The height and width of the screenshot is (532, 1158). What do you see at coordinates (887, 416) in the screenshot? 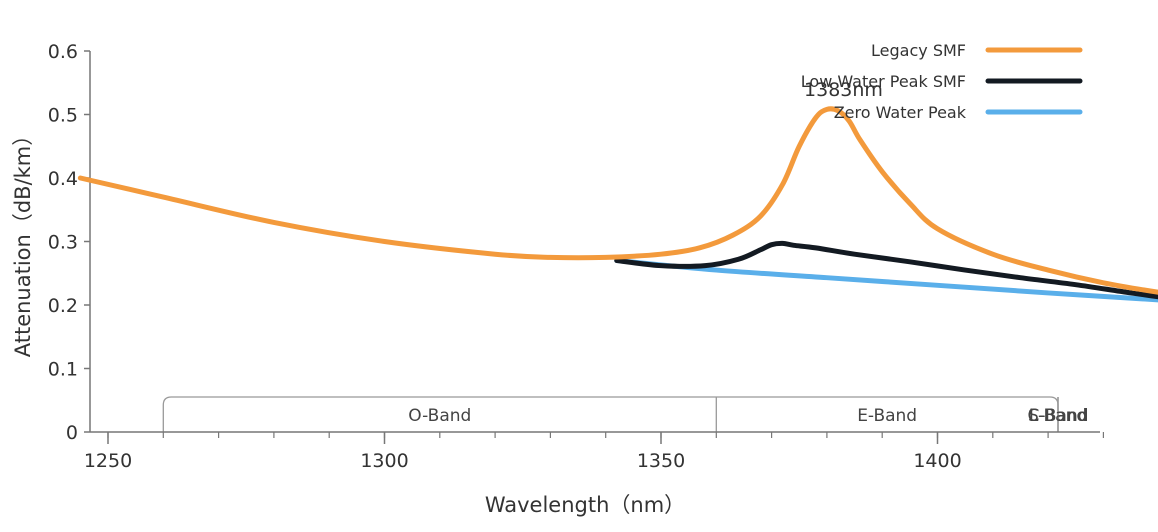
I see `band-label: E-Band` at bounding box center [887, 416].